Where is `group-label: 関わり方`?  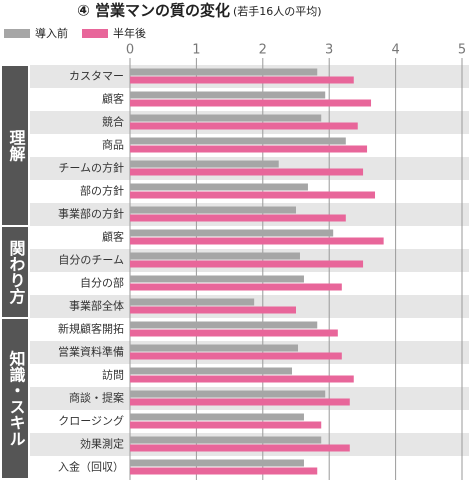
group-label: 関わり方 is located at coordinates (16, 272).